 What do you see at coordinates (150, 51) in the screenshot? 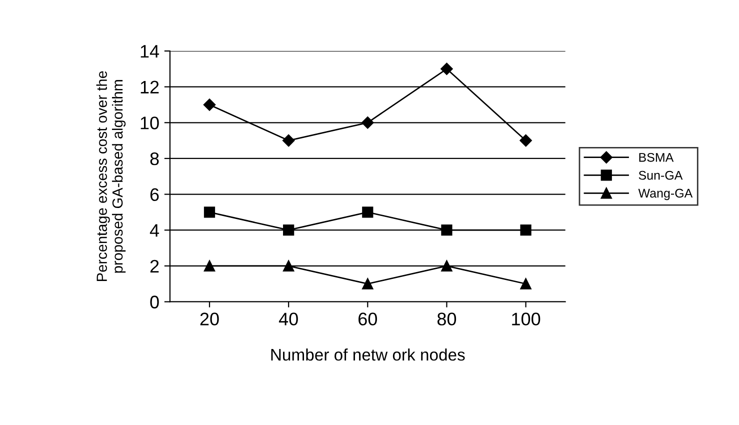
I see `y-tick-label: 14` at bounding box center [150, 51].